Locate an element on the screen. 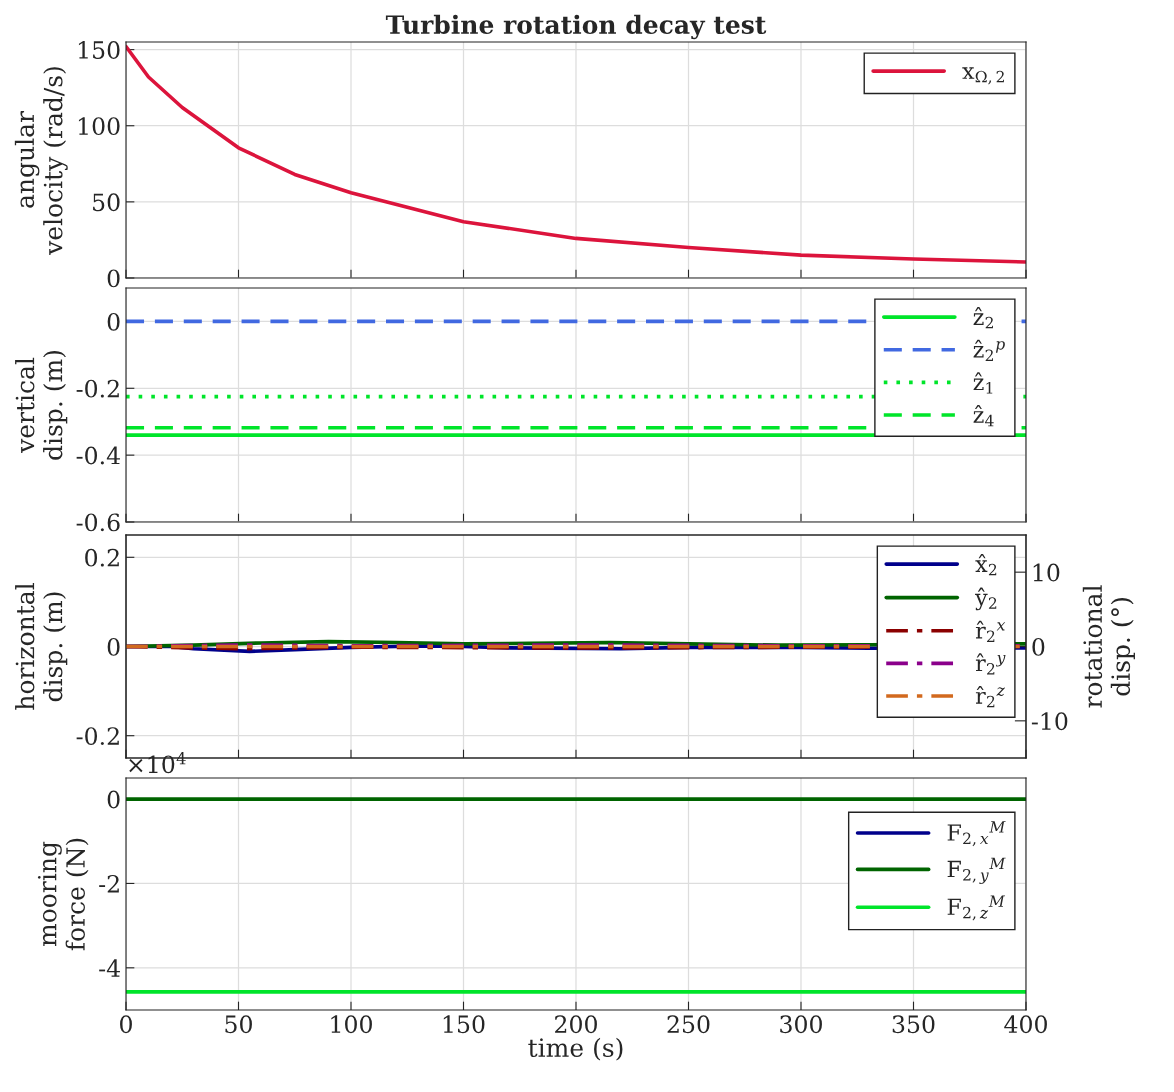 This screenshot has width=1174, height=1092. x-axis-title: time (s) is located at coordinates (575, 1049).